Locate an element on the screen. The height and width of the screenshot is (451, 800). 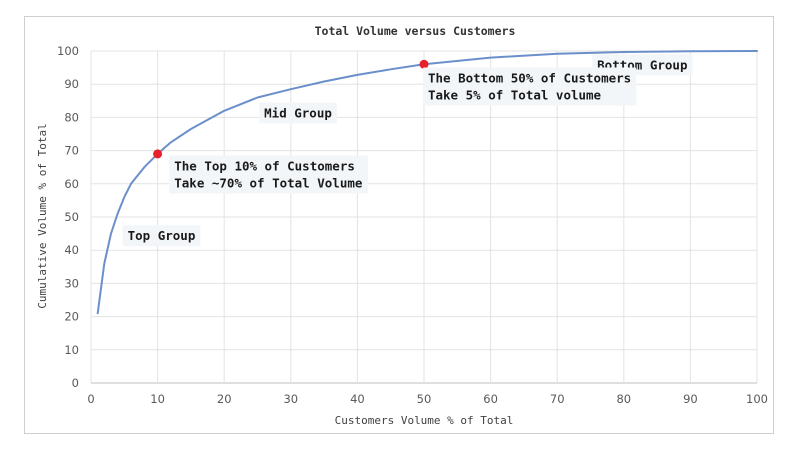
y-axis-ticks: 0 10 20 30 40 50 60 70 80 90 100 is located at coordinates (68, 217).